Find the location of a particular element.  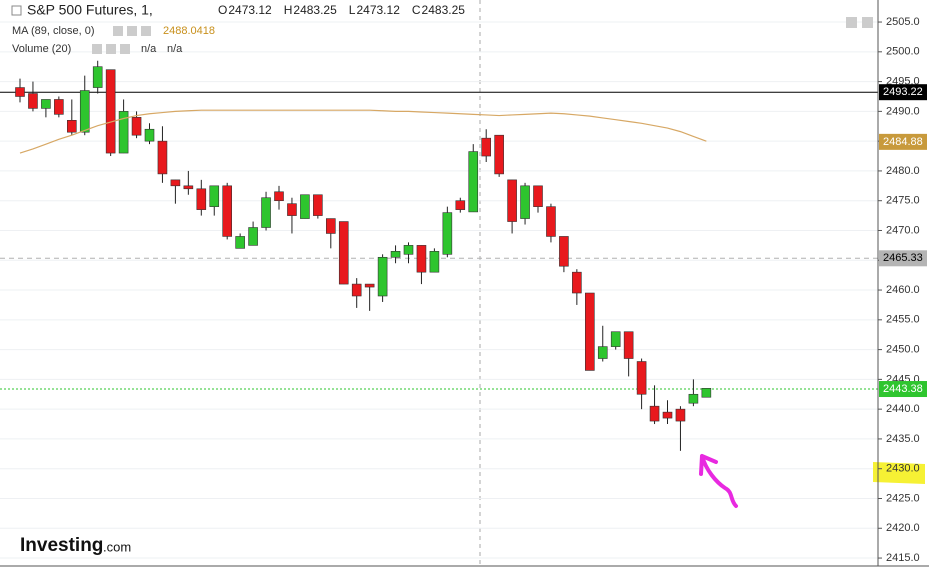

collapse-icon is located at coordinates (16, 10).